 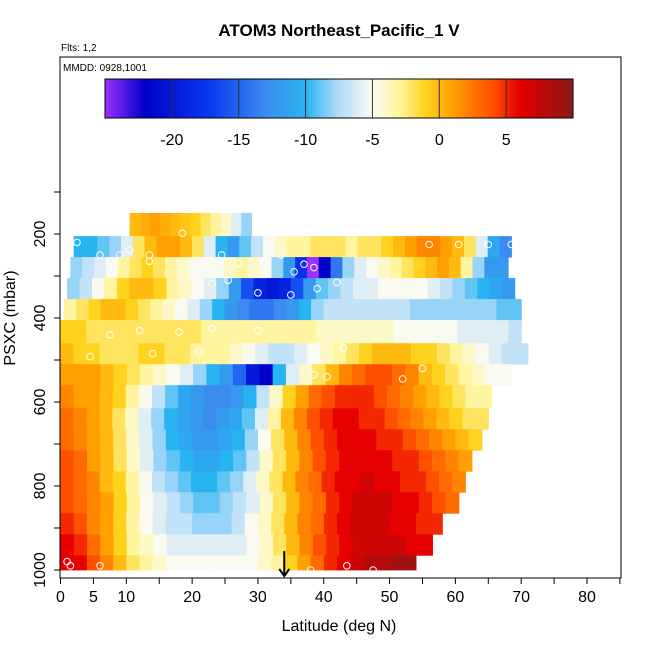 I want to click on colorbar-gradient, so click(x=339, y=98).